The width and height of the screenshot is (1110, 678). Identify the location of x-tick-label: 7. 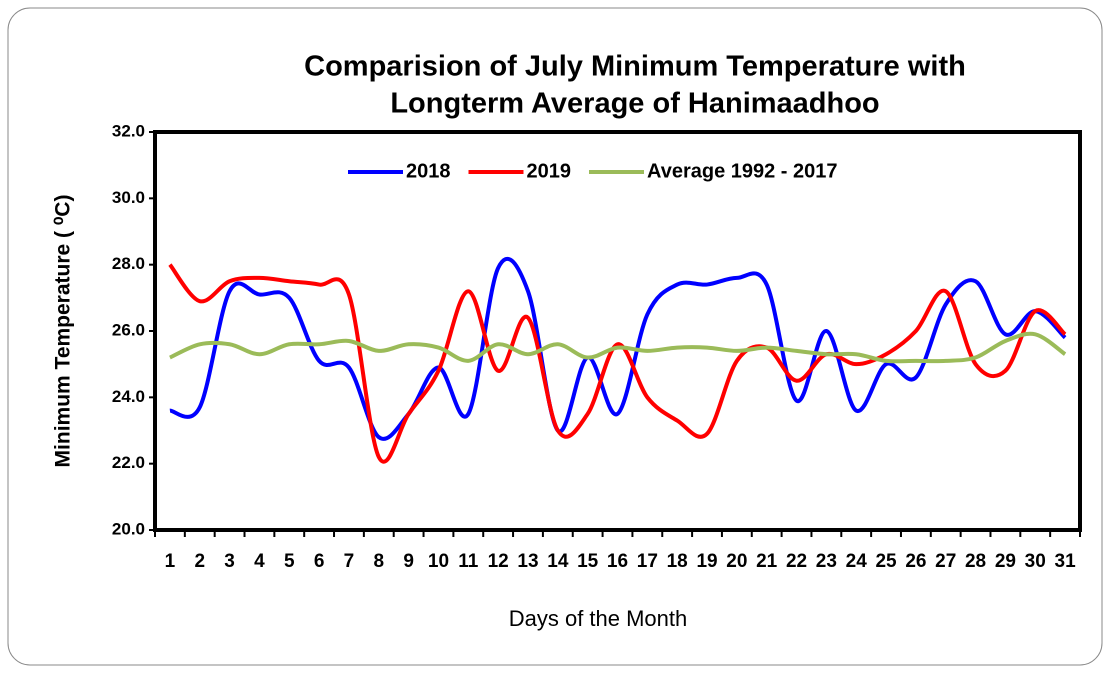
(349, 561).